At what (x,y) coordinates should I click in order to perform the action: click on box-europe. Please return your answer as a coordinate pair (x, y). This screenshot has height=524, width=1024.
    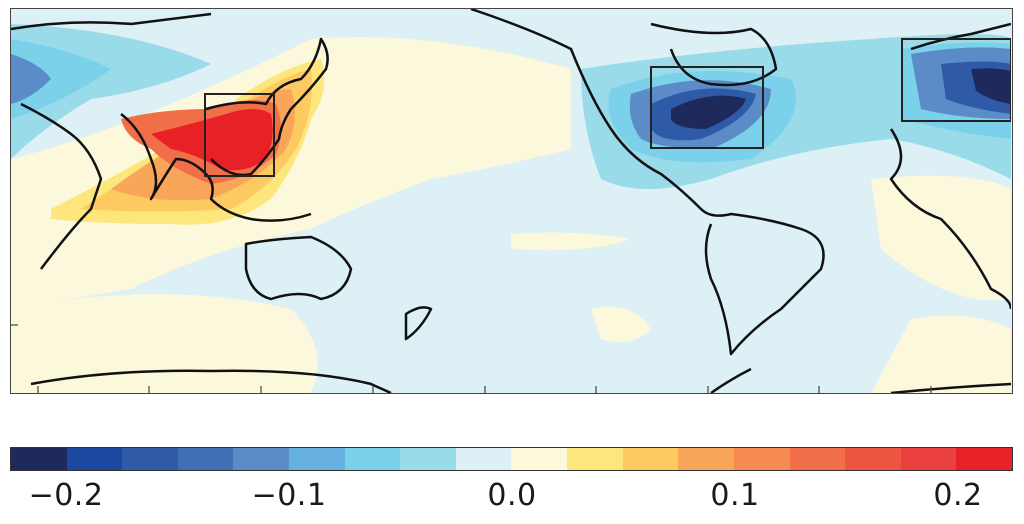
    Looking at the image, I should click on (956, 80).